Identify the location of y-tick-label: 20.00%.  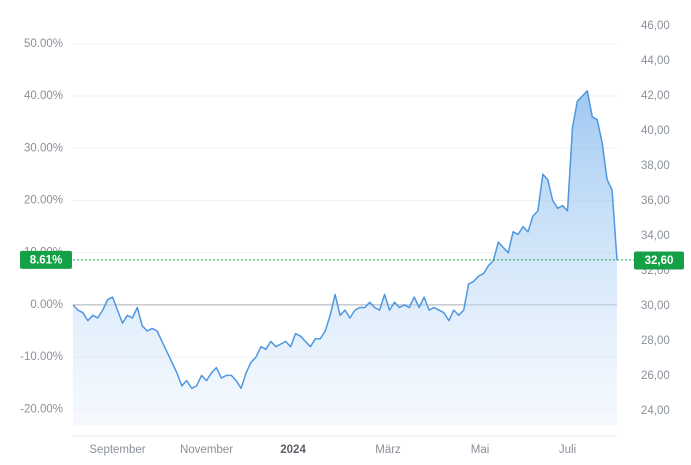
(43, 200).